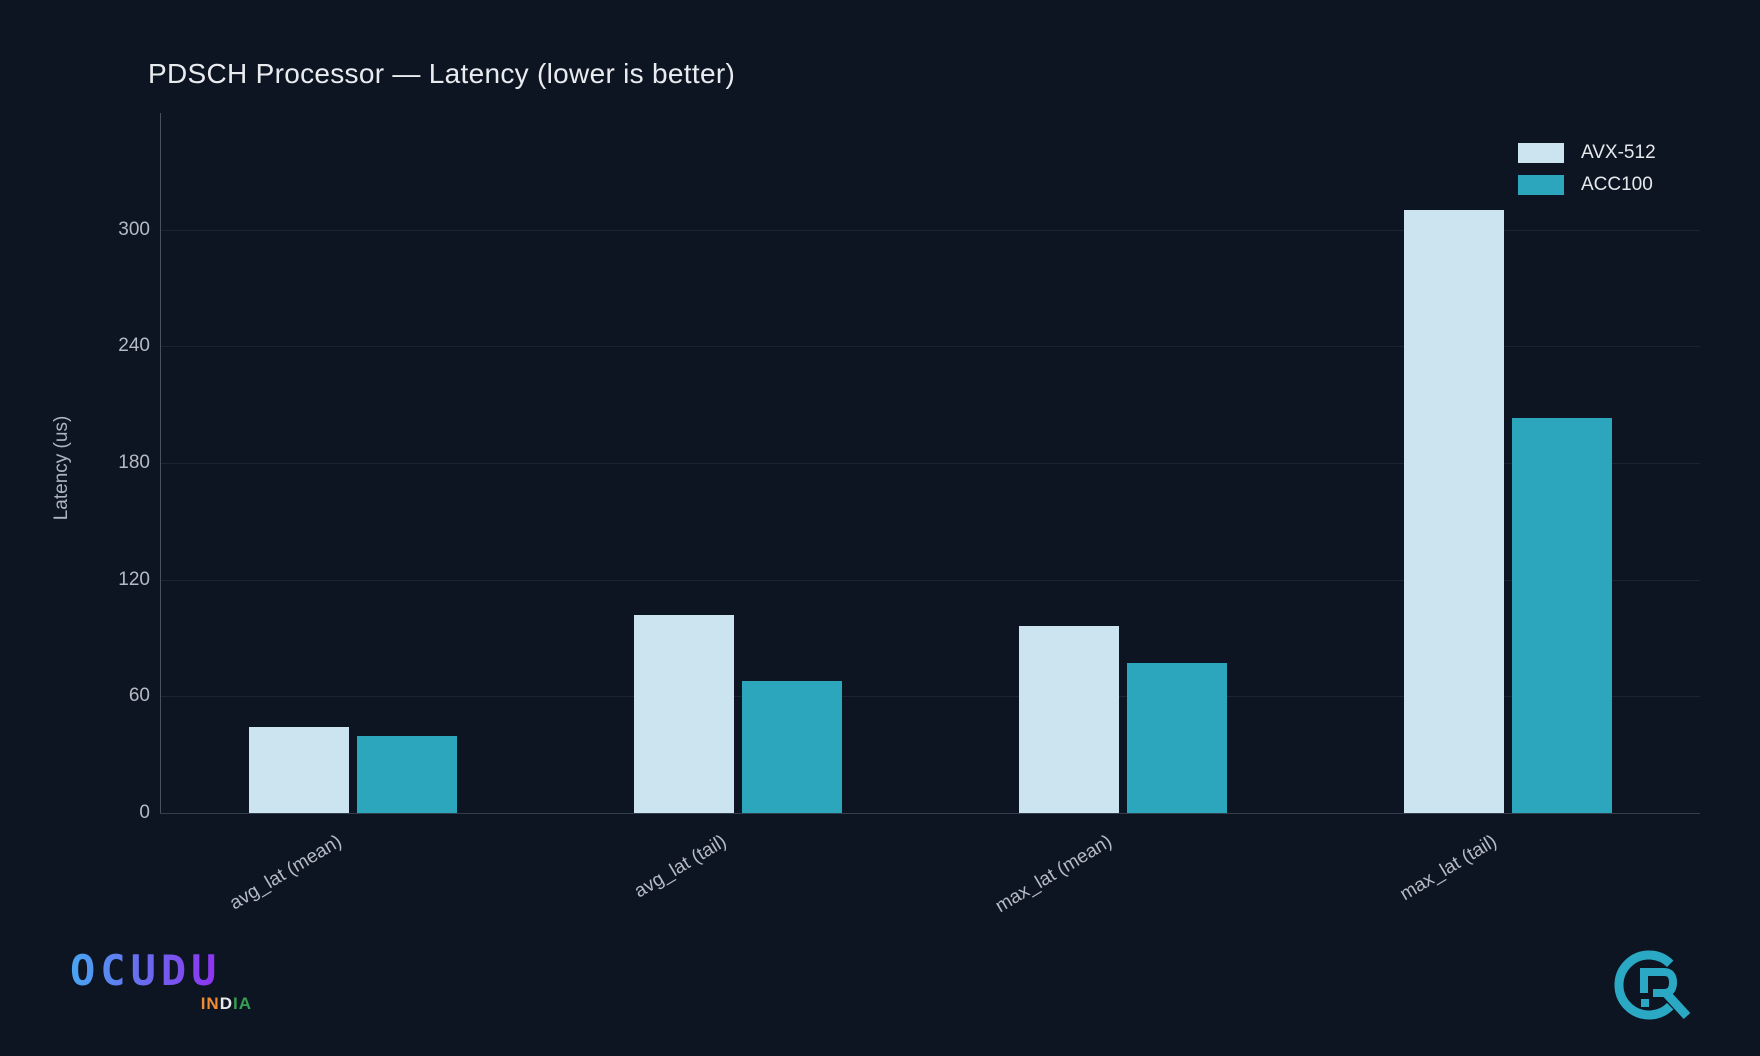  Describe the element at coordinates (1053, 874) in the screenshot. I see `x-tick-label: max_lat (mean)` at that location.